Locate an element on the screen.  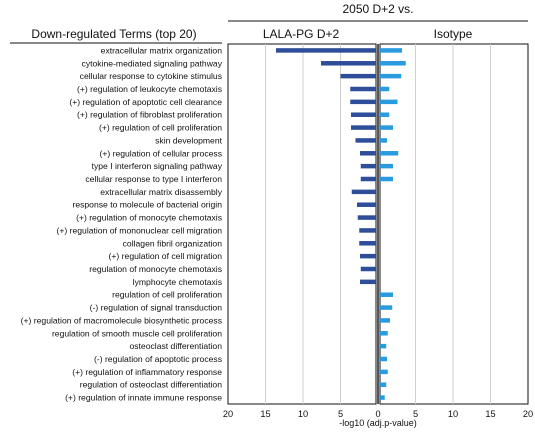
term-label: extracellular matrix disassembly is located at coordinates (161, 192).